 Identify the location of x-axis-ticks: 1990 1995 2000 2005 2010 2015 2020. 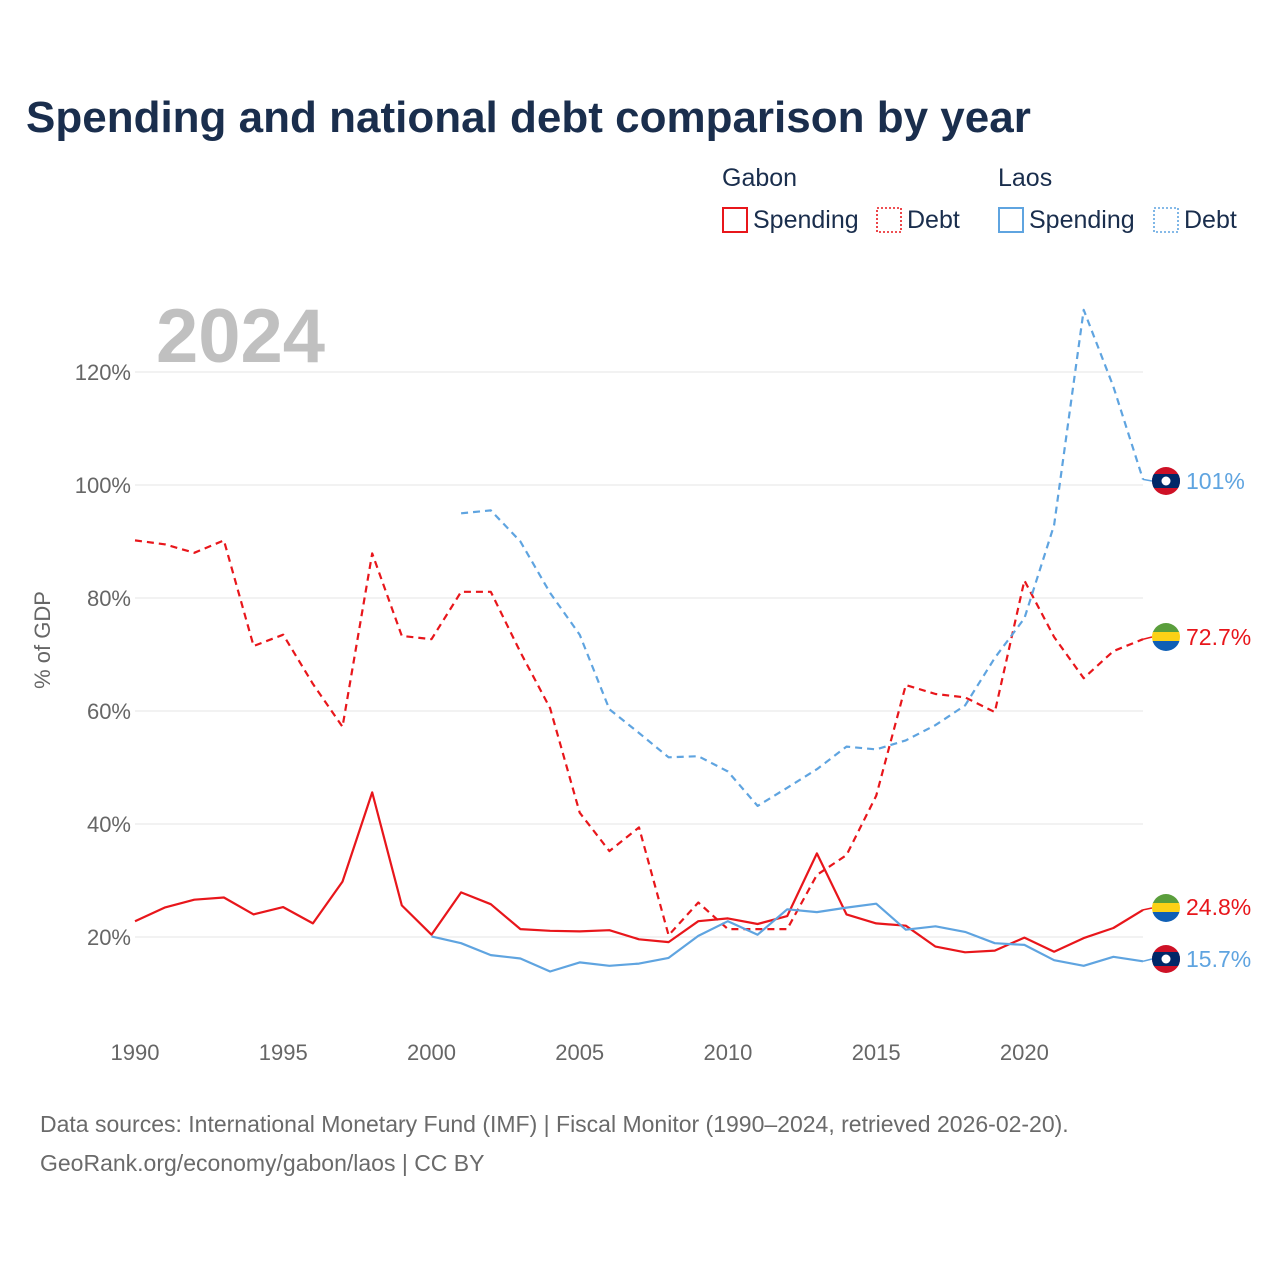
(580, 1052).